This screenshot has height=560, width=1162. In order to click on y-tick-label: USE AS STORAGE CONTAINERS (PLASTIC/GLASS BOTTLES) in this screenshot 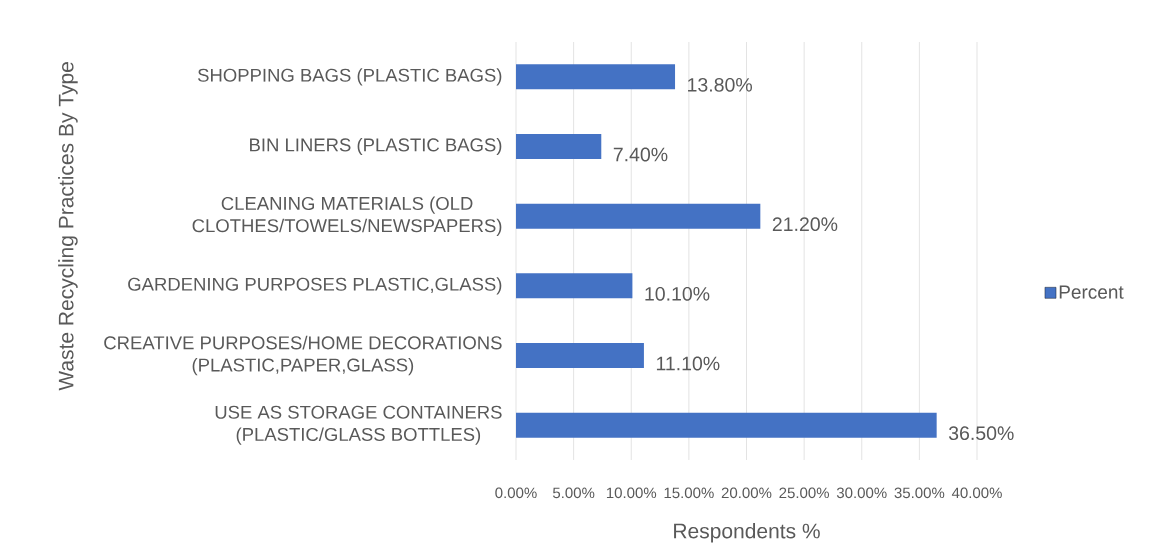, I will do `click(358, 425)`.